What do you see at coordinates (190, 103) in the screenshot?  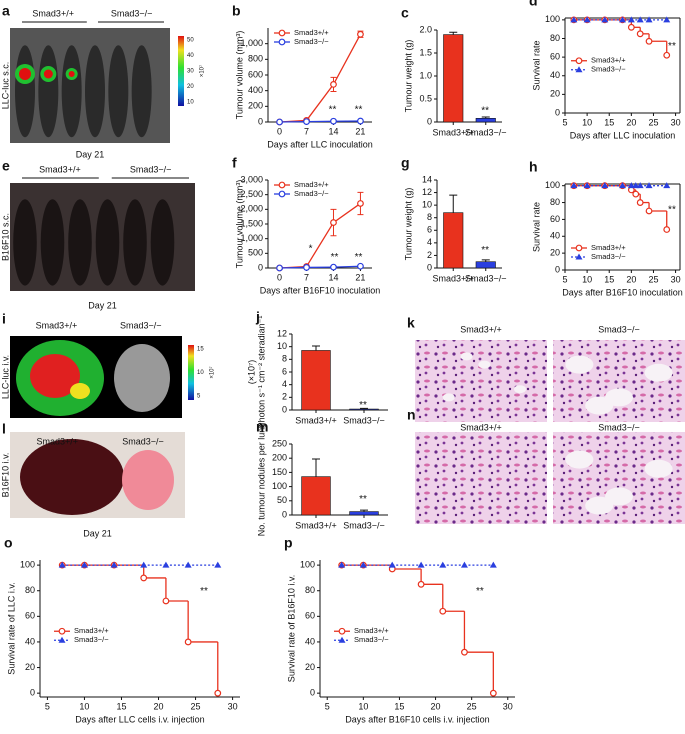 I see `colorbar-label: 10` at bounding box center [190, 103].